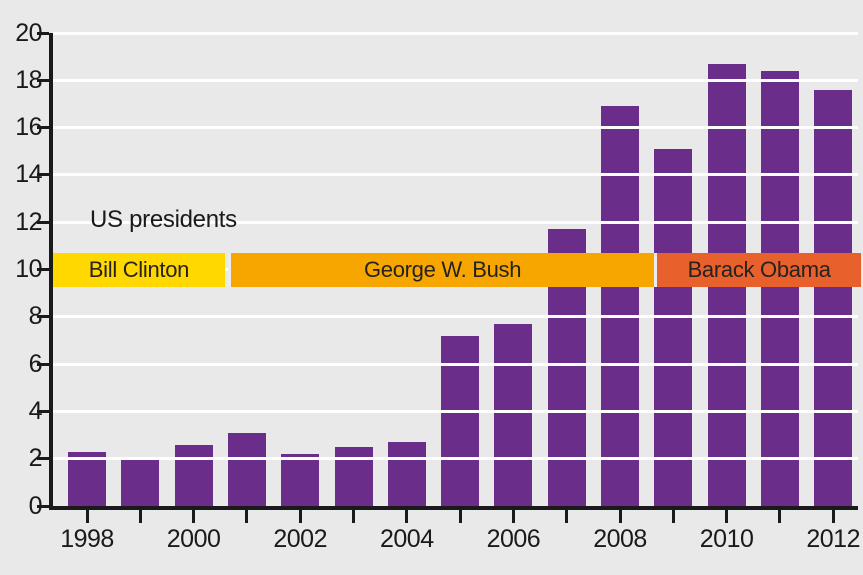  I want to click on bar-2011, so click(779, 288).